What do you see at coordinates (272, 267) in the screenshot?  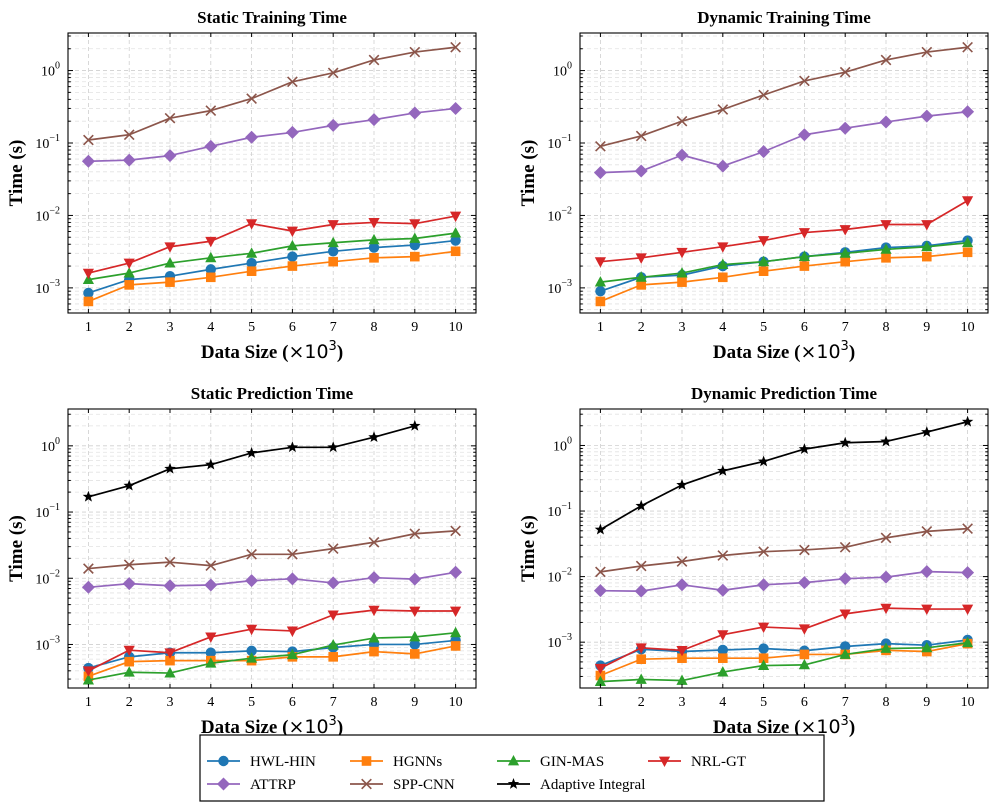 I see `series-hwl-hin` at bounding box center [272, 267].